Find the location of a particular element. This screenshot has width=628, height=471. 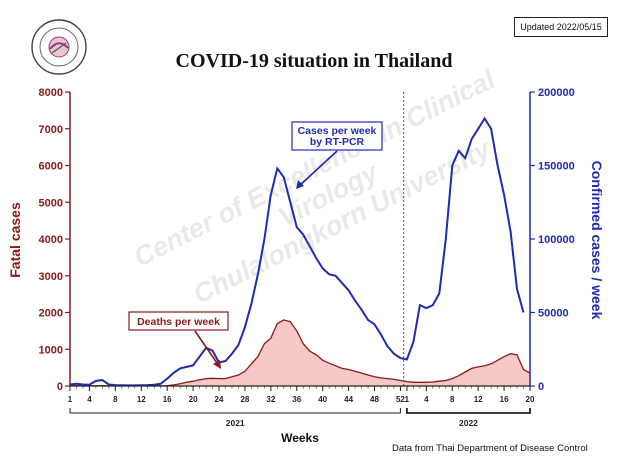

university-seal-logo is located at coordinates (59, 49).